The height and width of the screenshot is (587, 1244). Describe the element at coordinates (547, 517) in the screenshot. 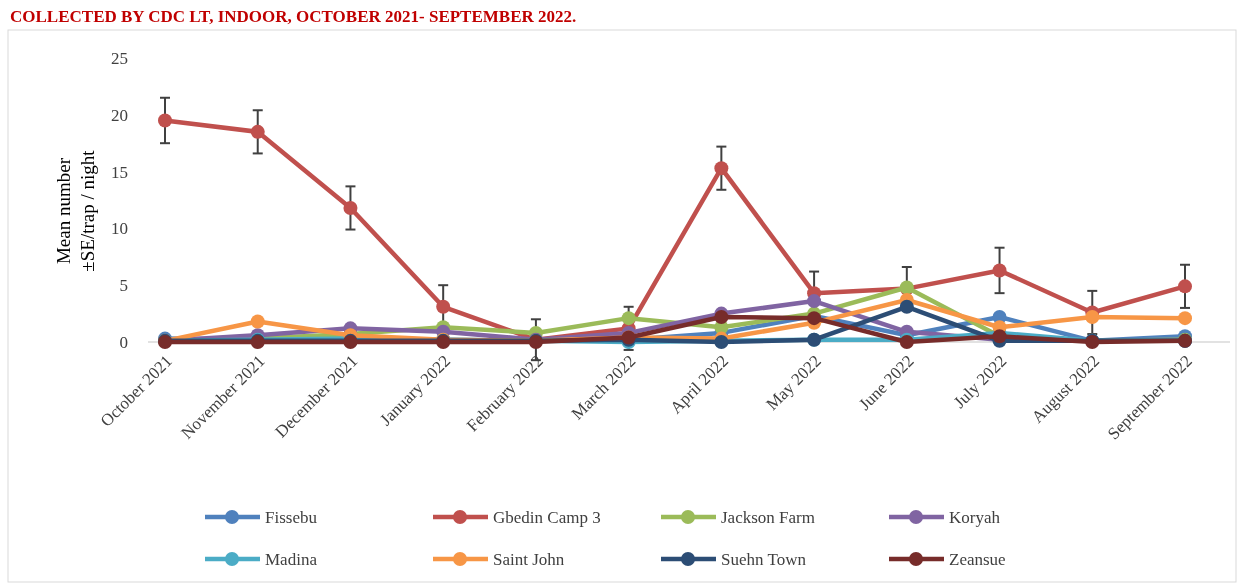

I see `legend-label: Gbedin Camp 3` at that location.